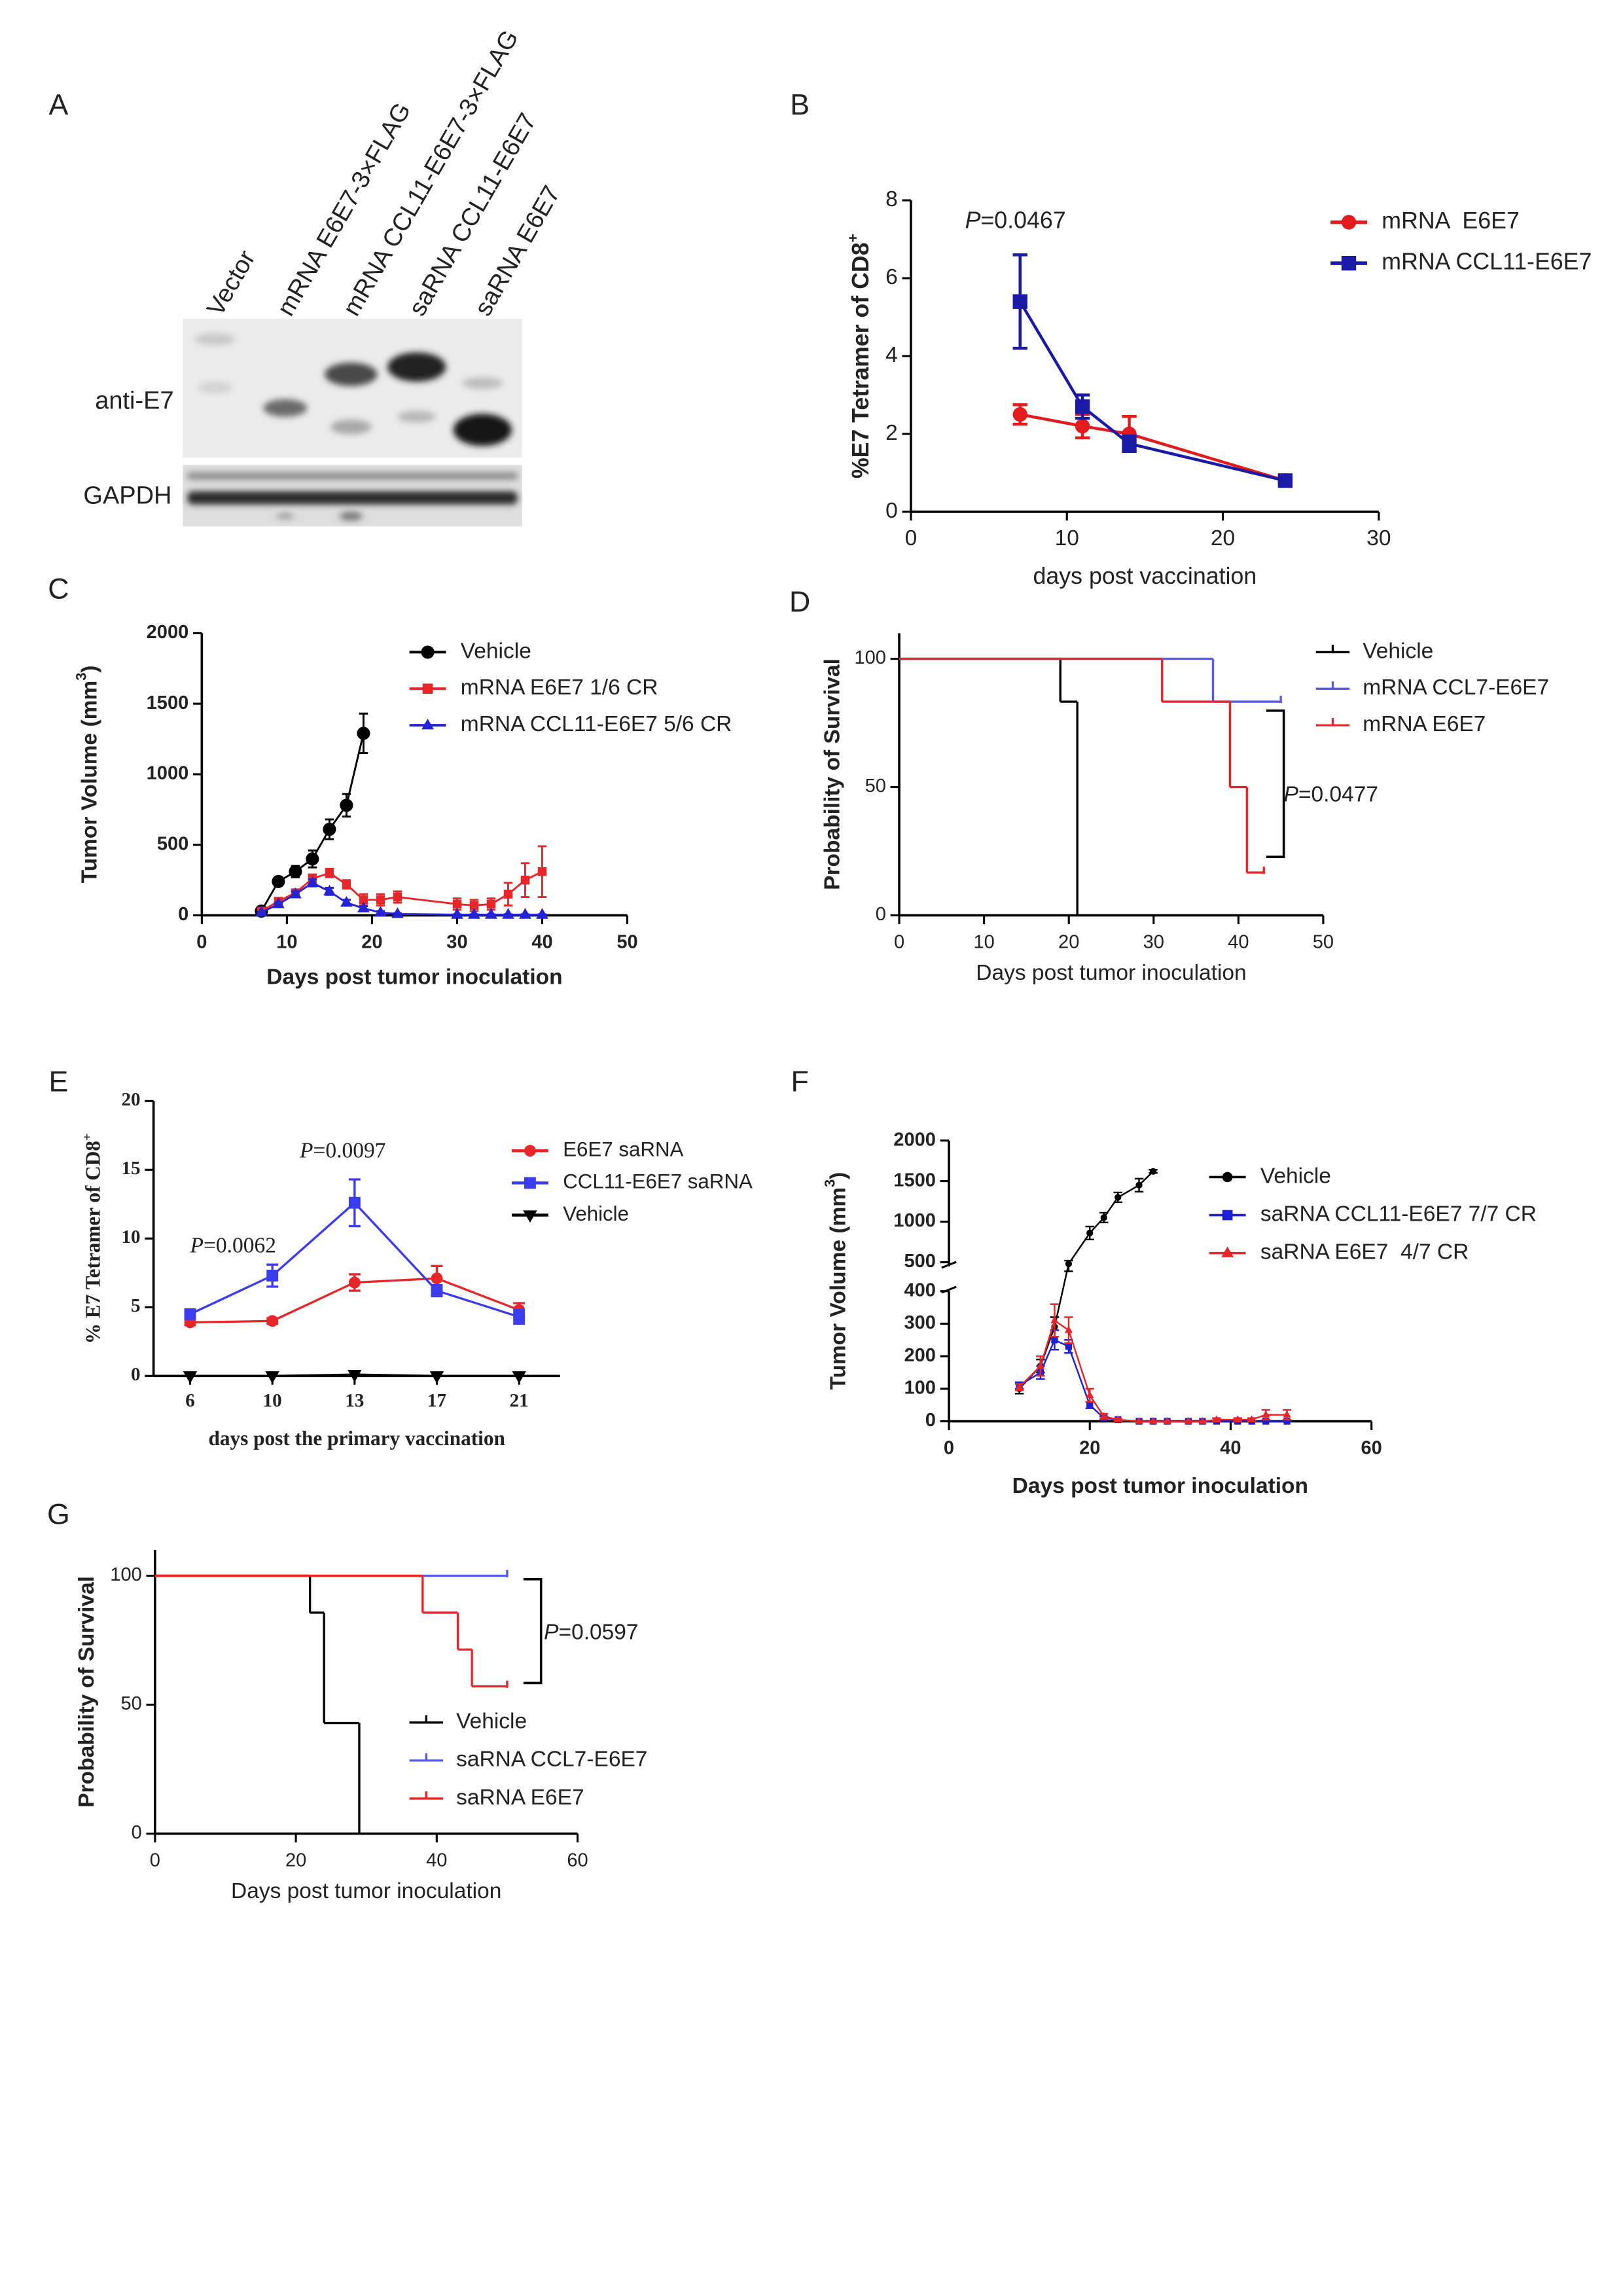 The height and width of the screenshot is (2296, 1623). I want to click on legend-label: Vehicle, so click(1398, 651).